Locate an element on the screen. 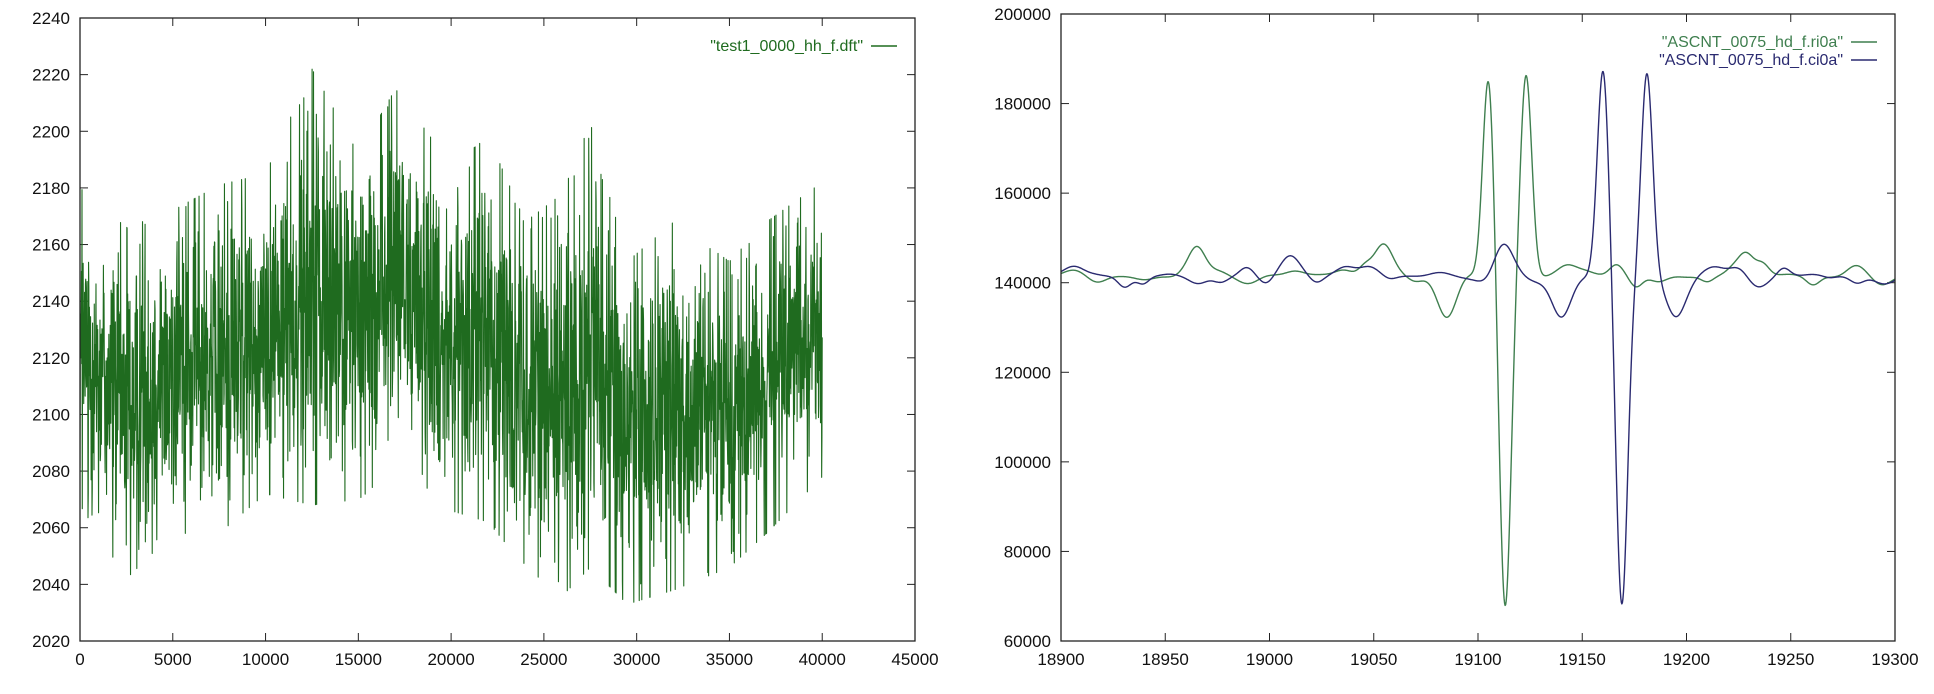 The height and width of the screenshot is (694, 1934). legend-entry-label: "test1_0000_hh_f.dft" is located at coordinates (786, 46).